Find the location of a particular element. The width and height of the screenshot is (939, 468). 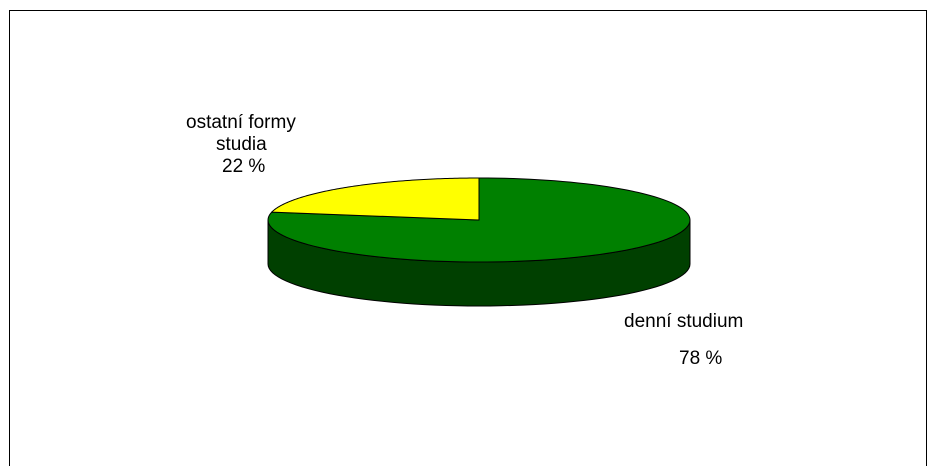

slice-label-line-2: studia is located at coordinates (241, 144).